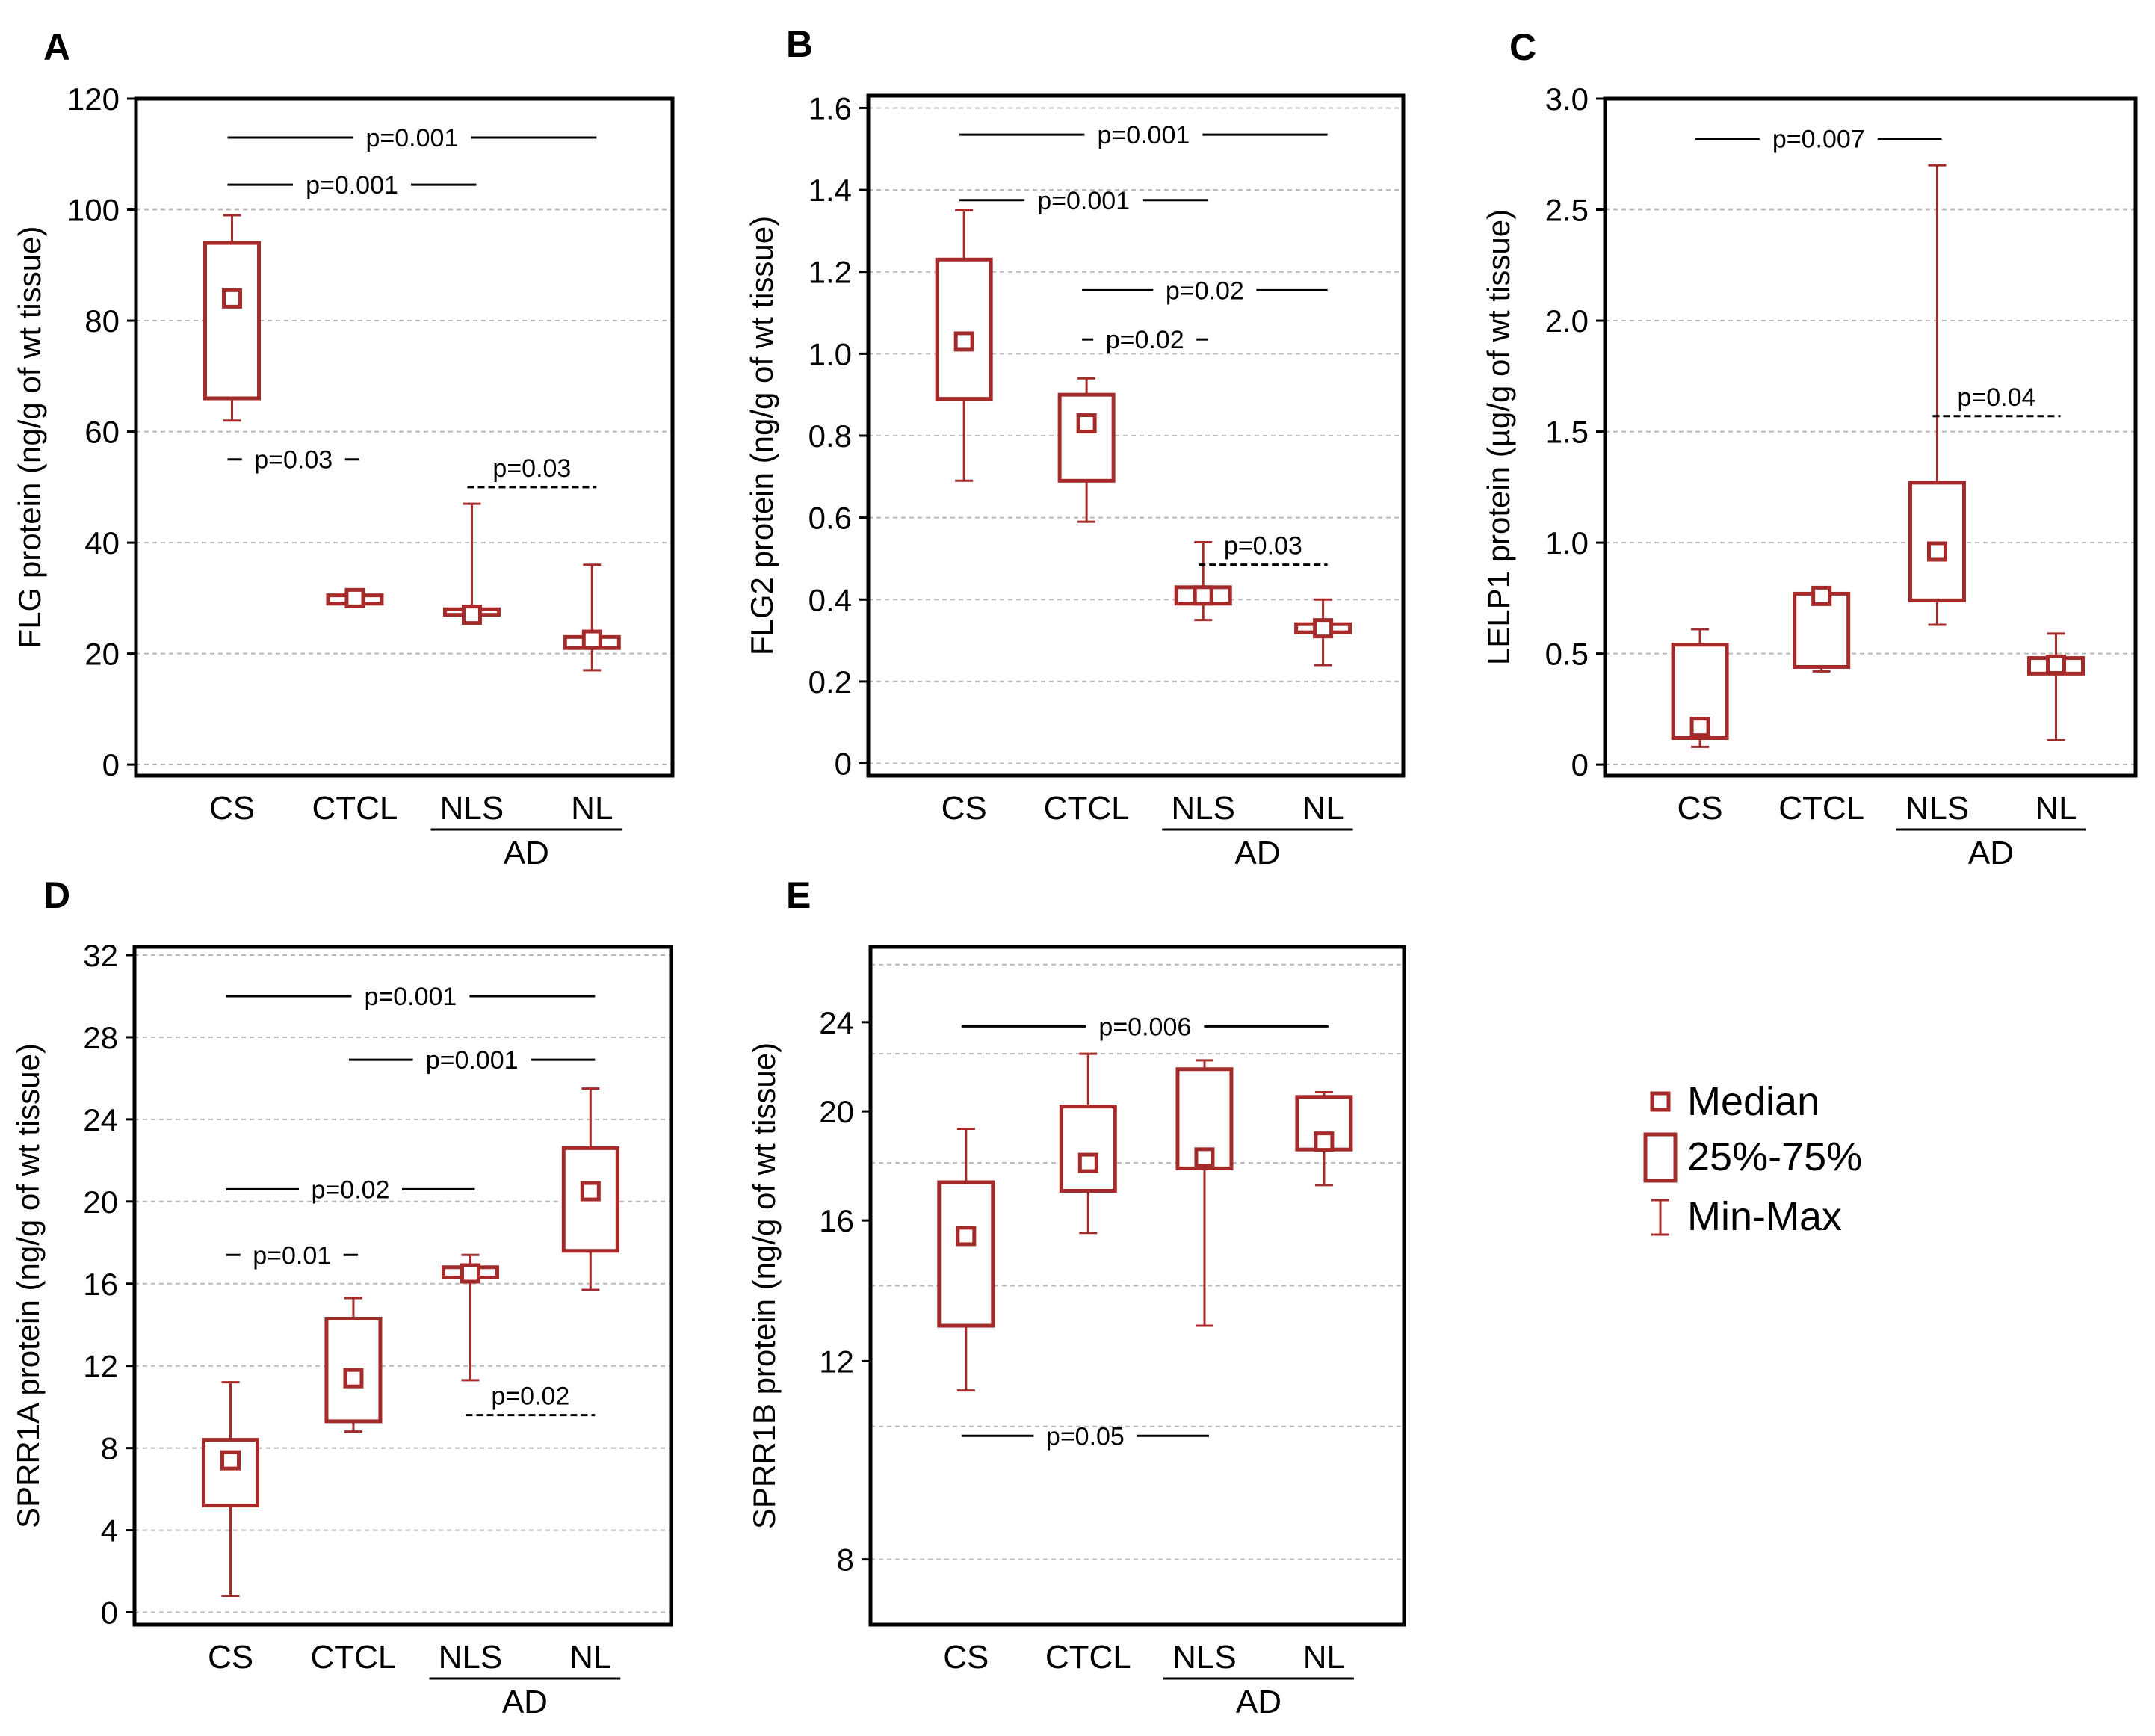  What do you see at coordinates (1522, 47) in the screenshot?
I see `panel-letter: C` at bounding box center [1522, 47].